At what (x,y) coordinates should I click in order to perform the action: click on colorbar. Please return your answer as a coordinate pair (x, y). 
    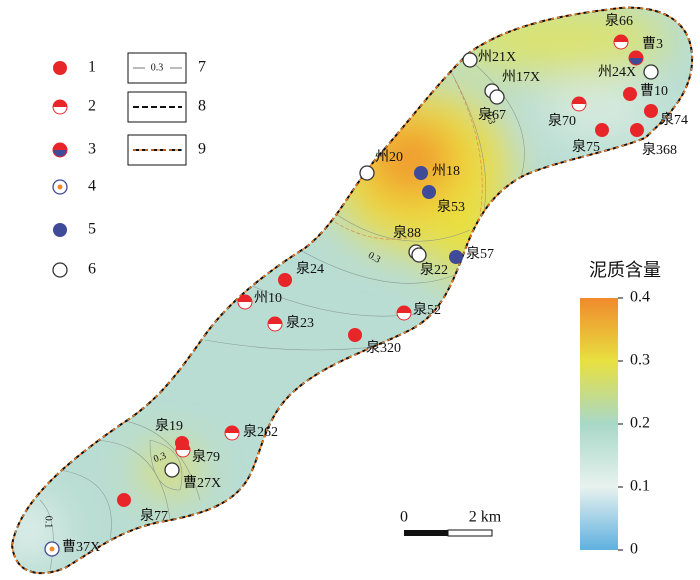
    Looking at the image, I should click on (599, 424).